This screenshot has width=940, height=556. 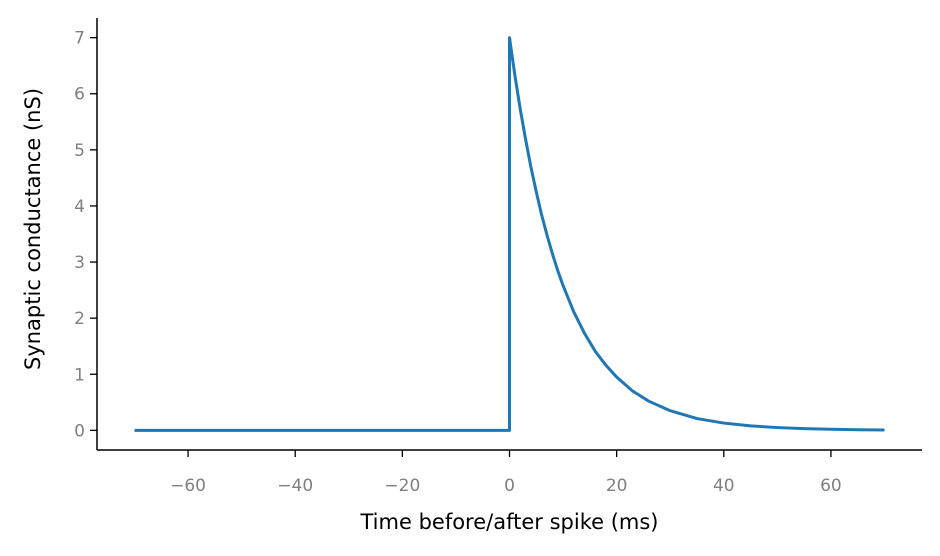 What do you see at coordinates (33, 229) in the screenshot?
I see `y-axis-label: Synaptic conductance (nS)` at bounding box center [33, 229].